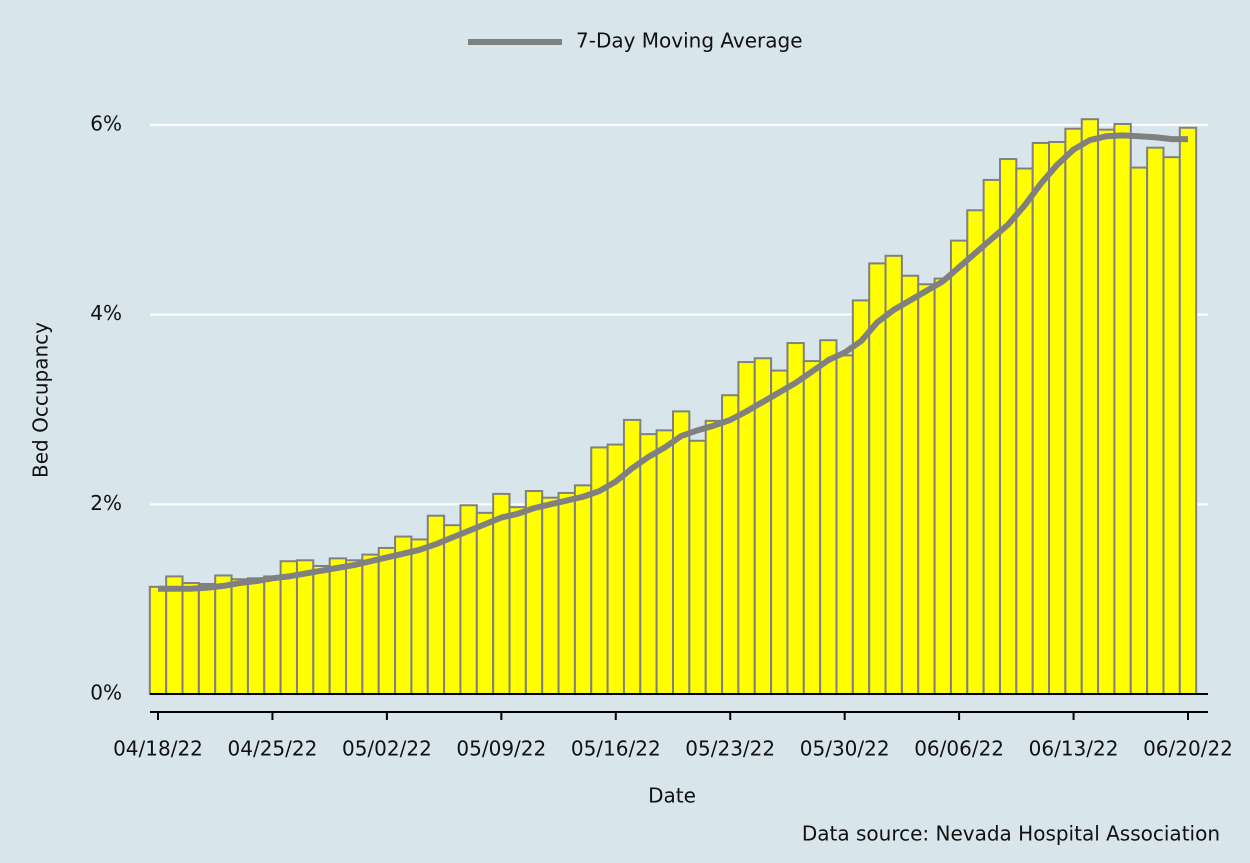  Describe the element at coordinates (158, 749) in the screenshot. I see `x-tick-label: 04/18/22` at that location.